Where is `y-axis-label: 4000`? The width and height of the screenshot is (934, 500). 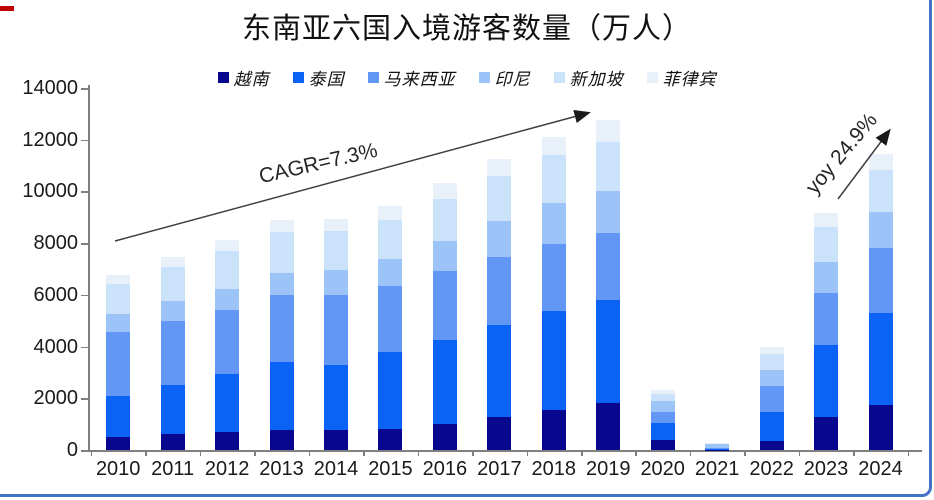
y-axis-label: 4000 is located at coordinates (56, 346).